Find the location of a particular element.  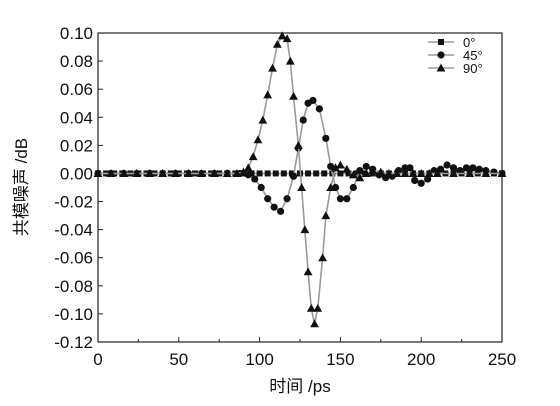

x-axis-label: 时间 /ps is located at coordinates (299, 386).